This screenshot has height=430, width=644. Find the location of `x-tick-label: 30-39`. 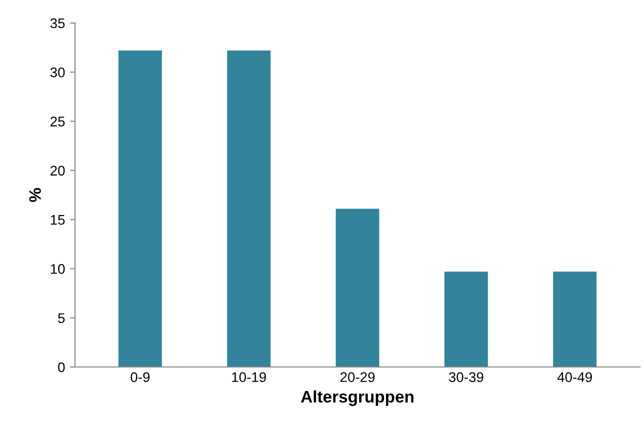

x-tick-label: 30-39 is located at coordinates (466, 377).